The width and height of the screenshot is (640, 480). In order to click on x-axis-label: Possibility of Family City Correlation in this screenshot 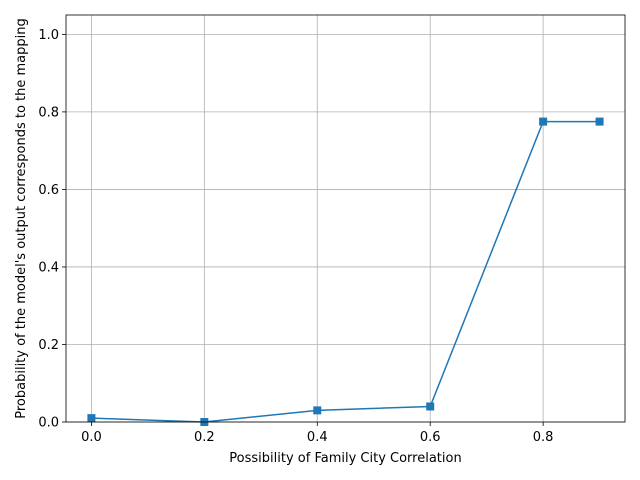, I will do `click(345, 458)`.